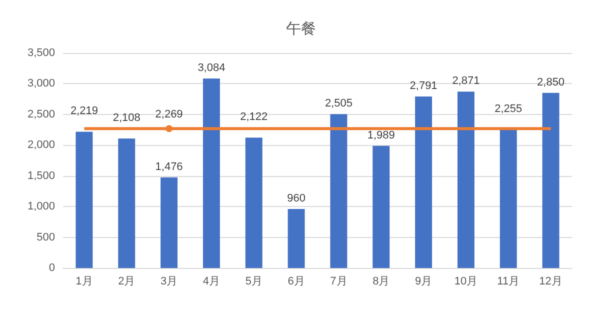 The width and height of the screenshot is (602, 314). I want to click on x-tick-label: 7月, so click(339, 282).